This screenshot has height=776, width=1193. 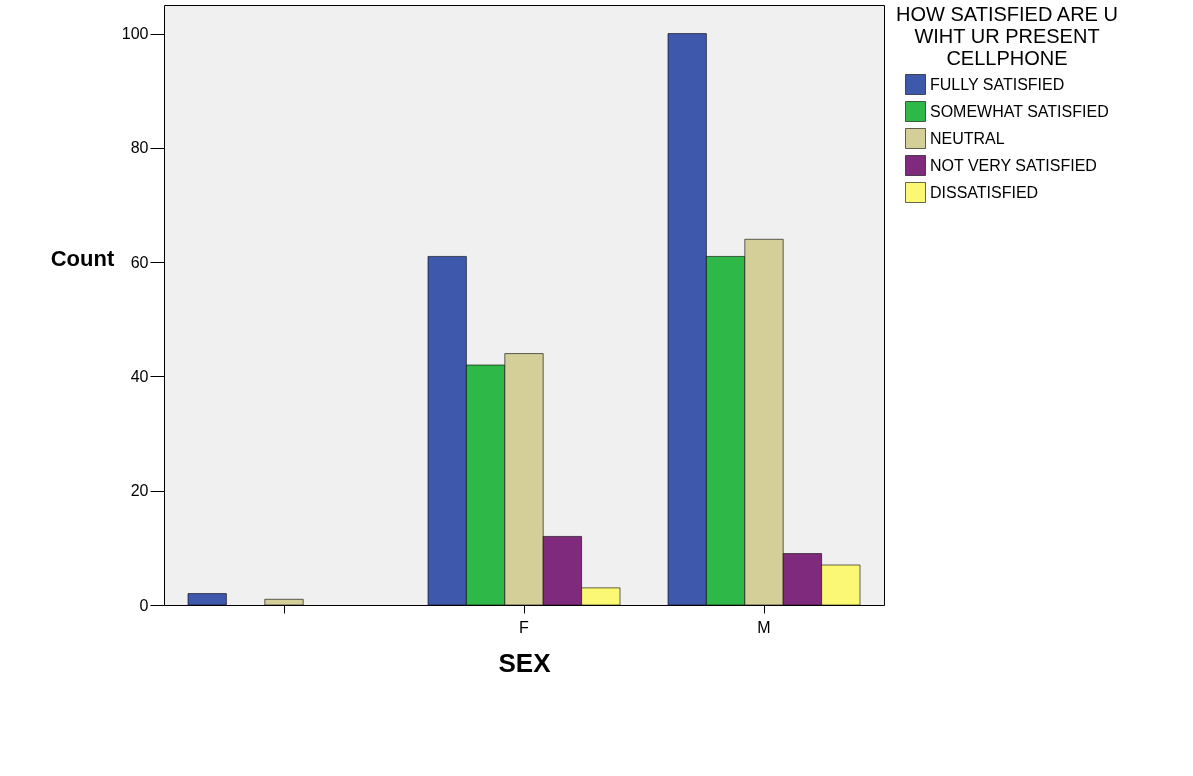 What do you see at coordinates (139, 491) in the screenshot?
I see `y-tick-label: 20` at bounding box center [139, 491].